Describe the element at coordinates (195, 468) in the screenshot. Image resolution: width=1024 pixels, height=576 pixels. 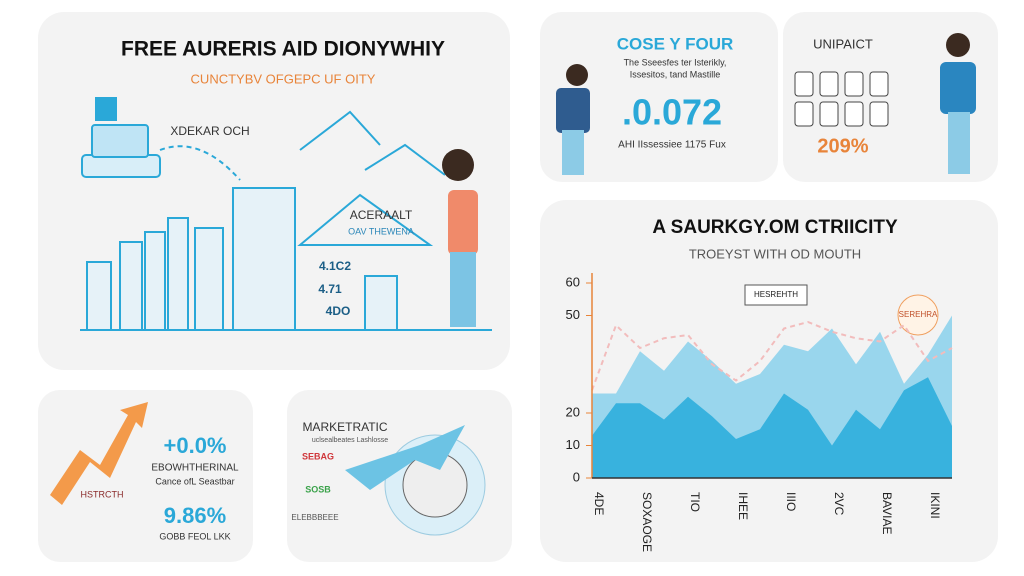
I see `text: EBOWHTHERINAL` at that location.